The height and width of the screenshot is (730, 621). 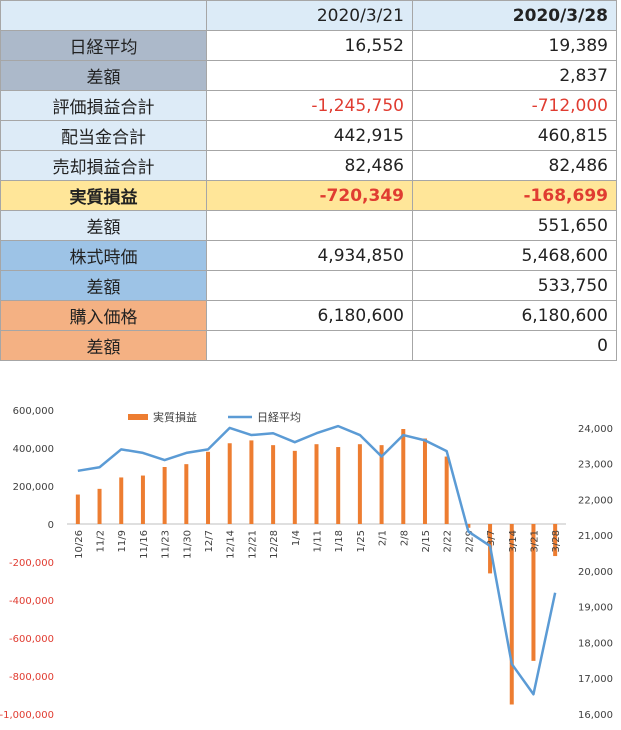 What do you see at coordinates (595, 500) in the screenshot?
I see `y-right-tick-label: 22,000` at bounding box center [595, 500].